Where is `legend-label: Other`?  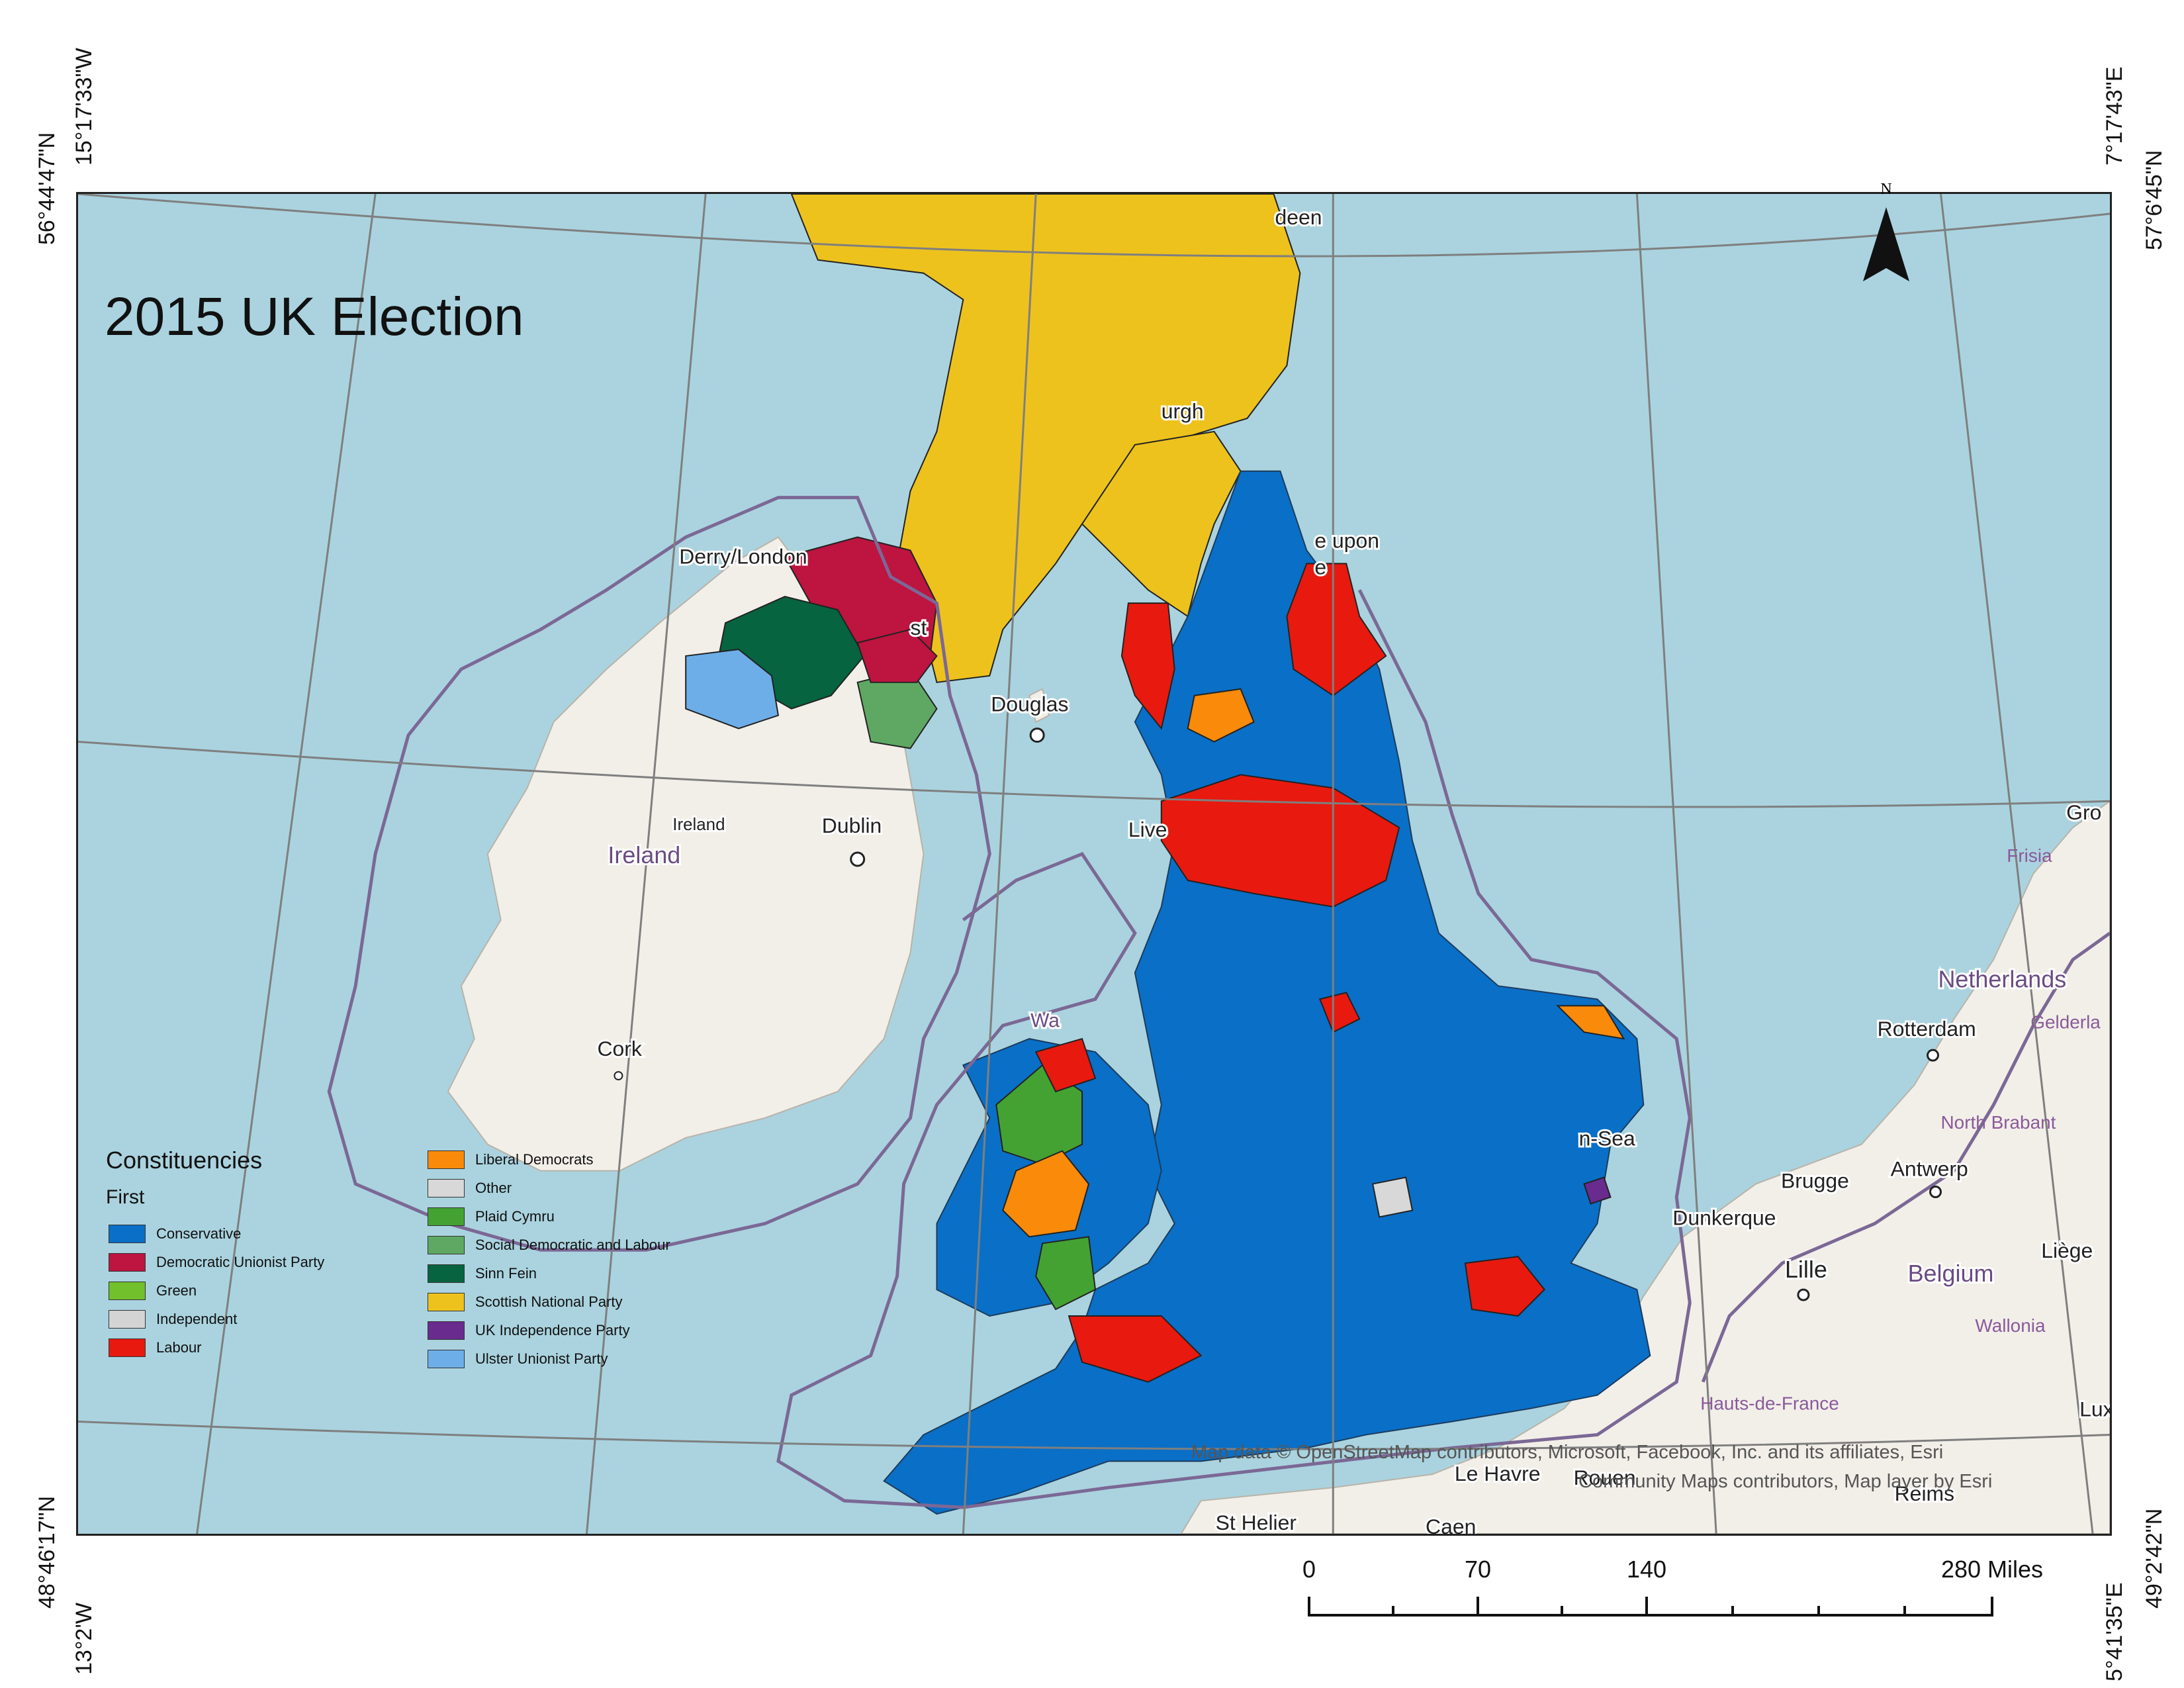
legend-label: Other is located at coordinates (493, 1187).